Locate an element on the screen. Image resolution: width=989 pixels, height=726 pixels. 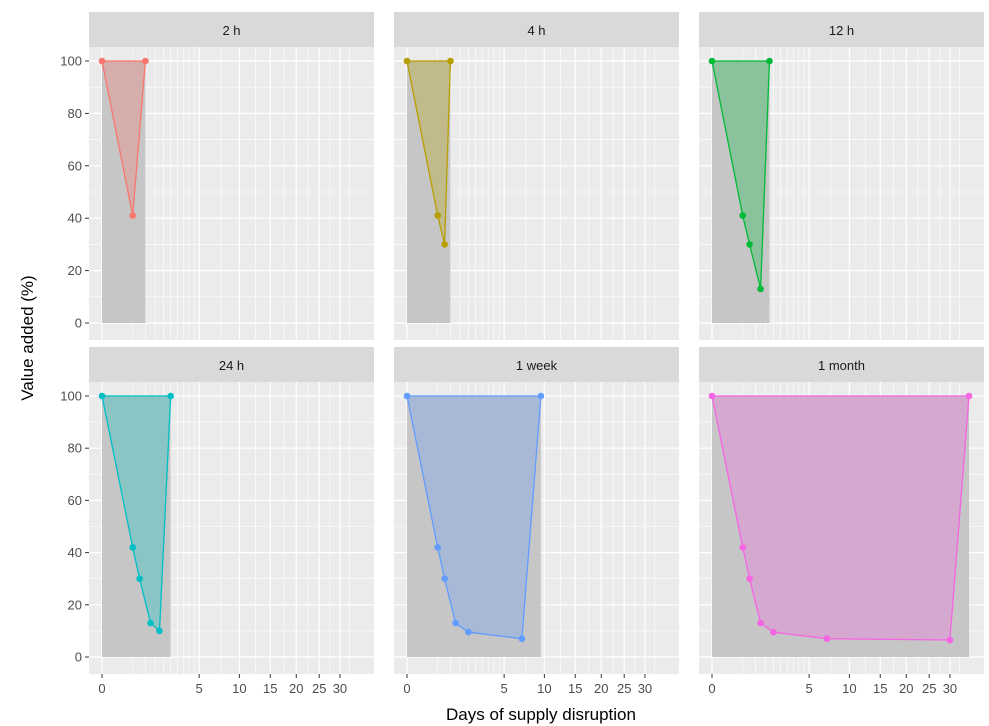
facet-panel: 1 week 0 5 10 15 20 25 30 is located at coordinates (536, 521).